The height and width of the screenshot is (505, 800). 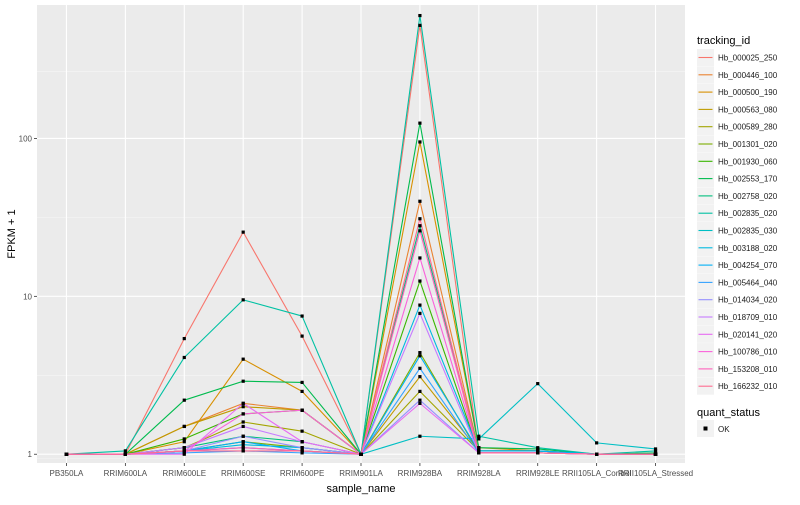 What do you see at coordinates (748, 352) in the screenshot?
I see `legend-label: Hb_100786_010` at bounding box center [748, 352].